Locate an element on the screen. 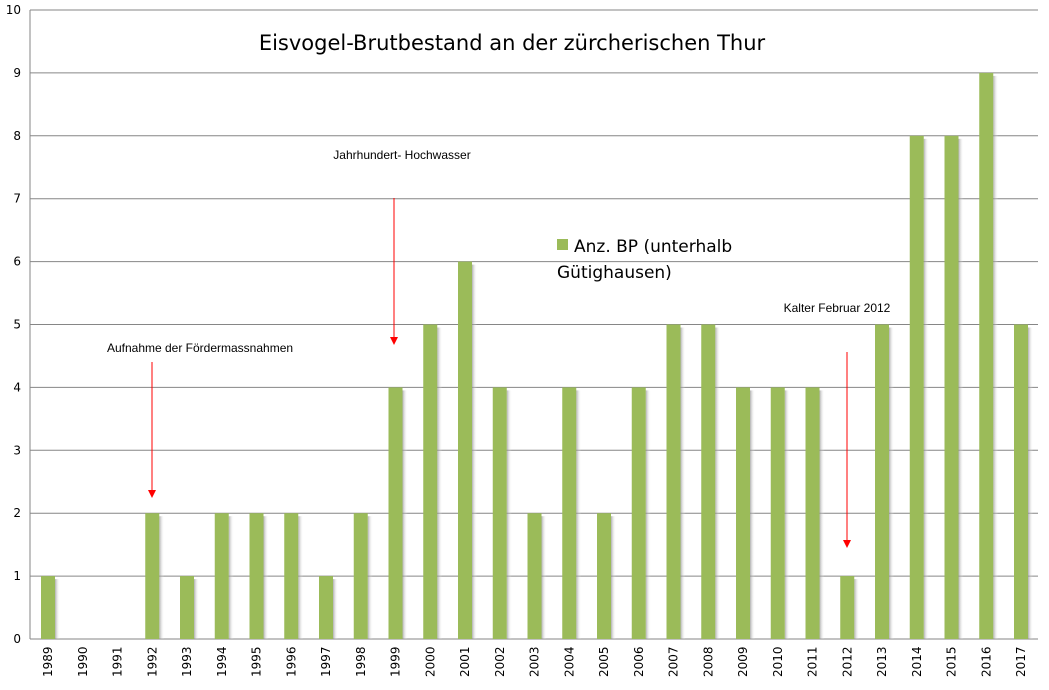 The height and width of the screenshot is (690, 1049). x-tick-label: 2007 is located at coordinates (674, 661).